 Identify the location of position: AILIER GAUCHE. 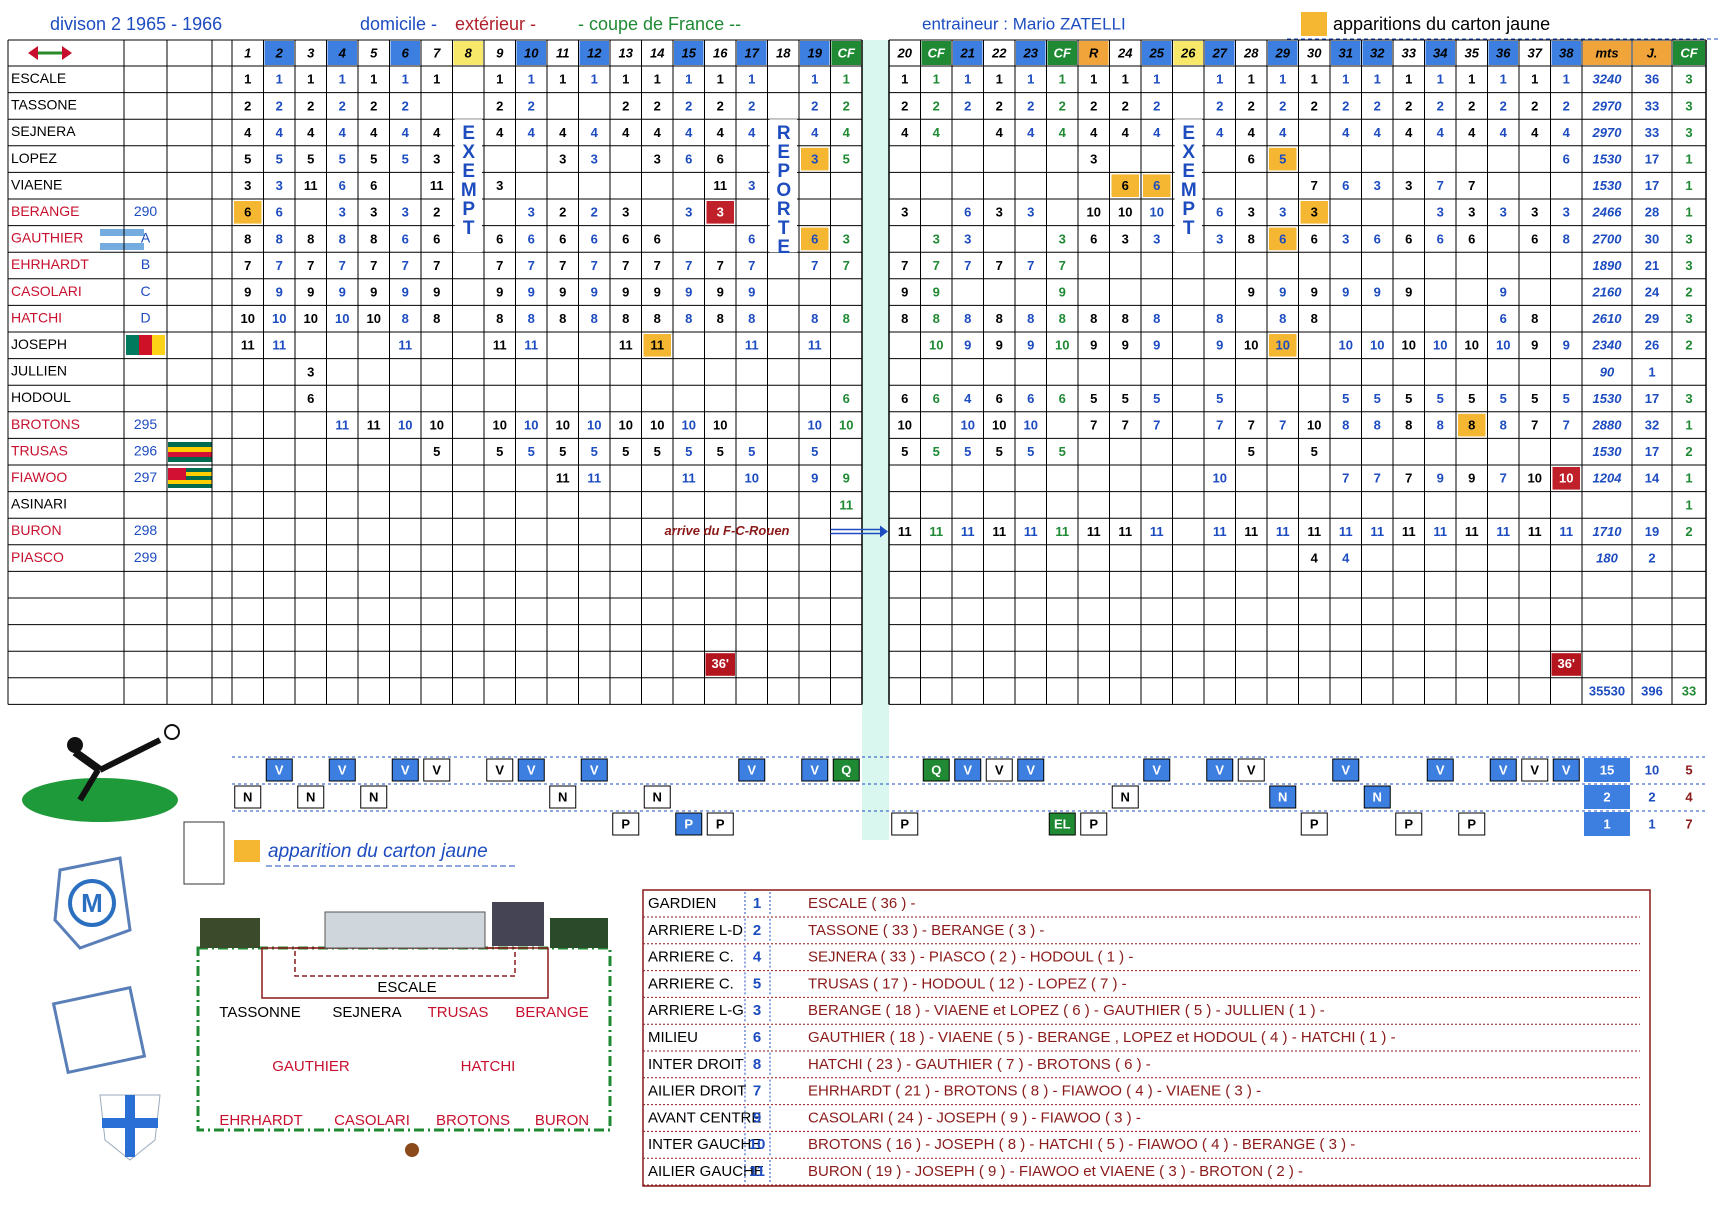
(706, 1171).